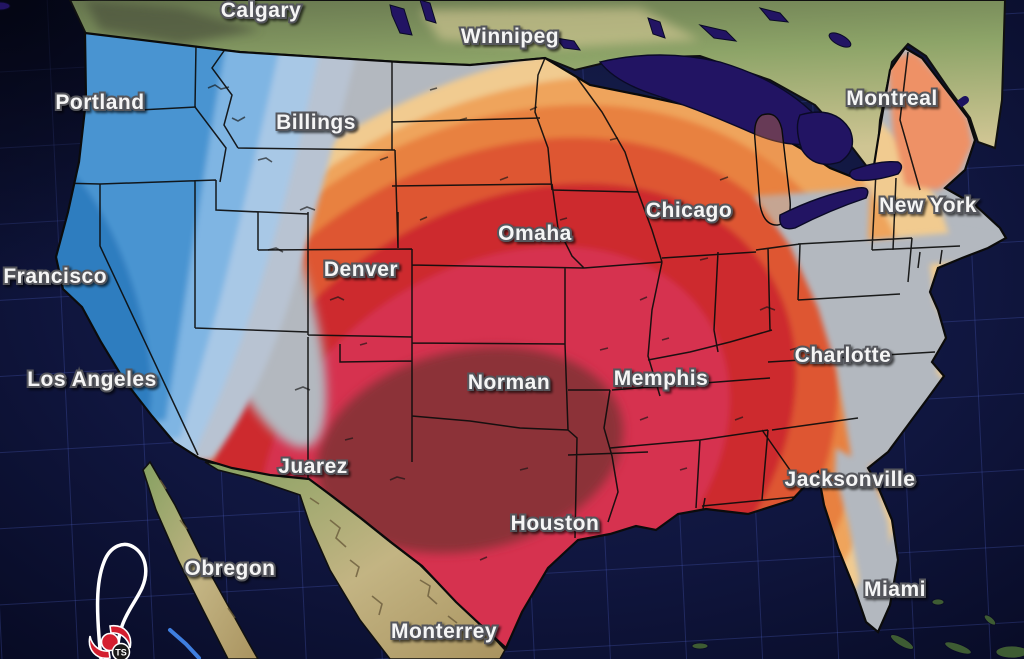  What do you see at coordinates (99, 102) in the screenshot?
I see `city-label-portland: Portland` at bounding box center [99, 102].